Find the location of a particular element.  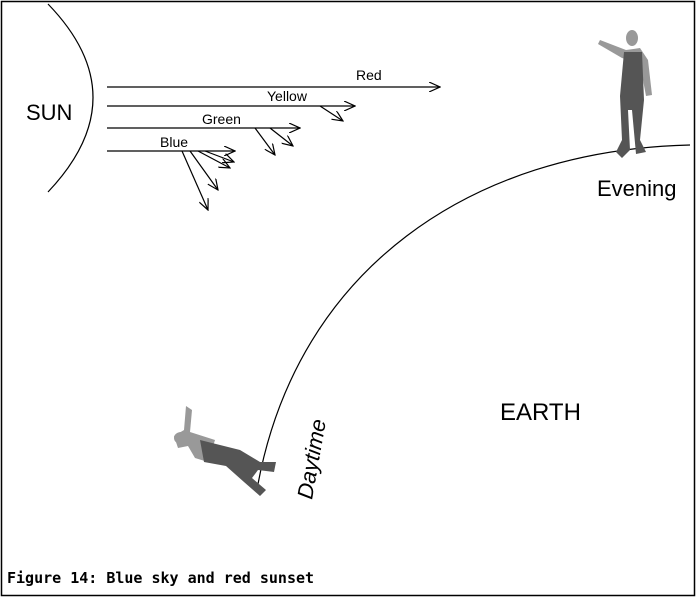

evening-person is located at coordinates (625, 94).